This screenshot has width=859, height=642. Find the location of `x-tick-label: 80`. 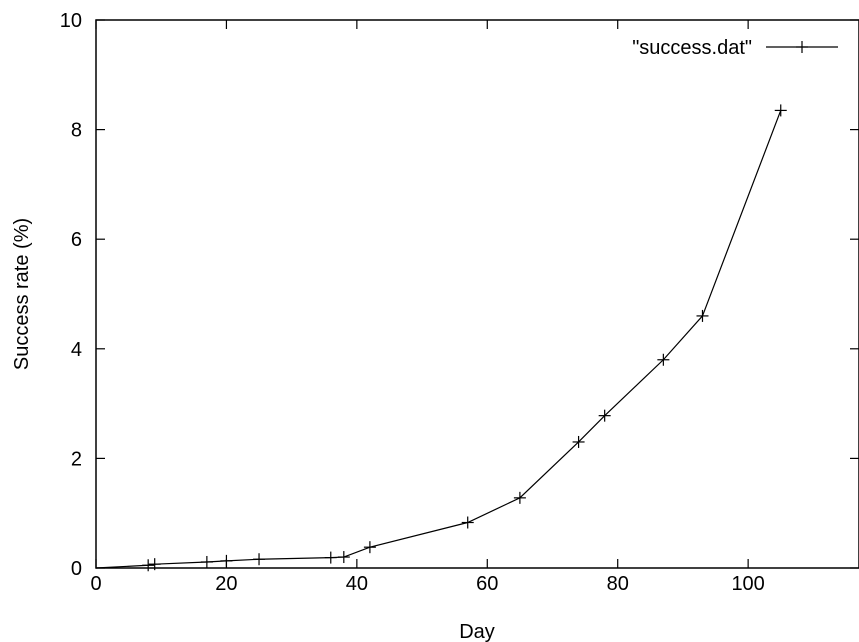

x-tick-label: 80 is located at coordinates (618, 584).